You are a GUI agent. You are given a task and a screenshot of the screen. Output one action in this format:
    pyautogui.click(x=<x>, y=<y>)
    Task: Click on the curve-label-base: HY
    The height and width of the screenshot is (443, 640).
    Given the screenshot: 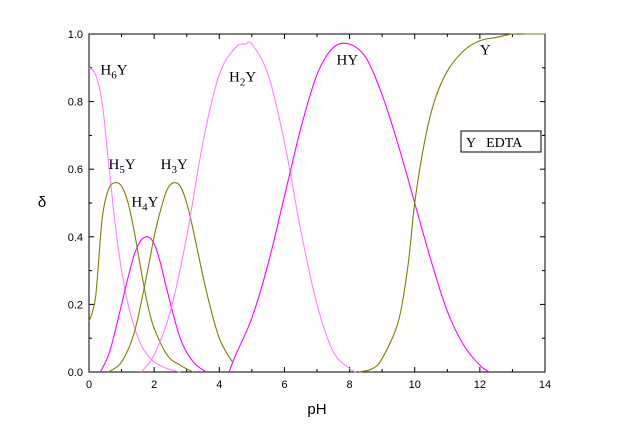 What is the action you would take?
    pyautogui.click(x=348, y=60)
    